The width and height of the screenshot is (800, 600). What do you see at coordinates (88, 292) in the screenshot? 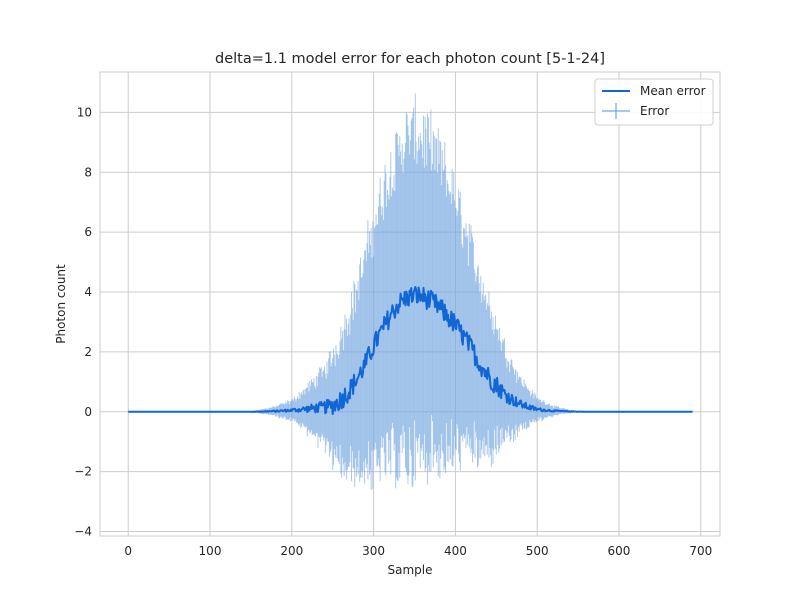
I see `y-tick-label: 4` at bounding box center [88, 292].